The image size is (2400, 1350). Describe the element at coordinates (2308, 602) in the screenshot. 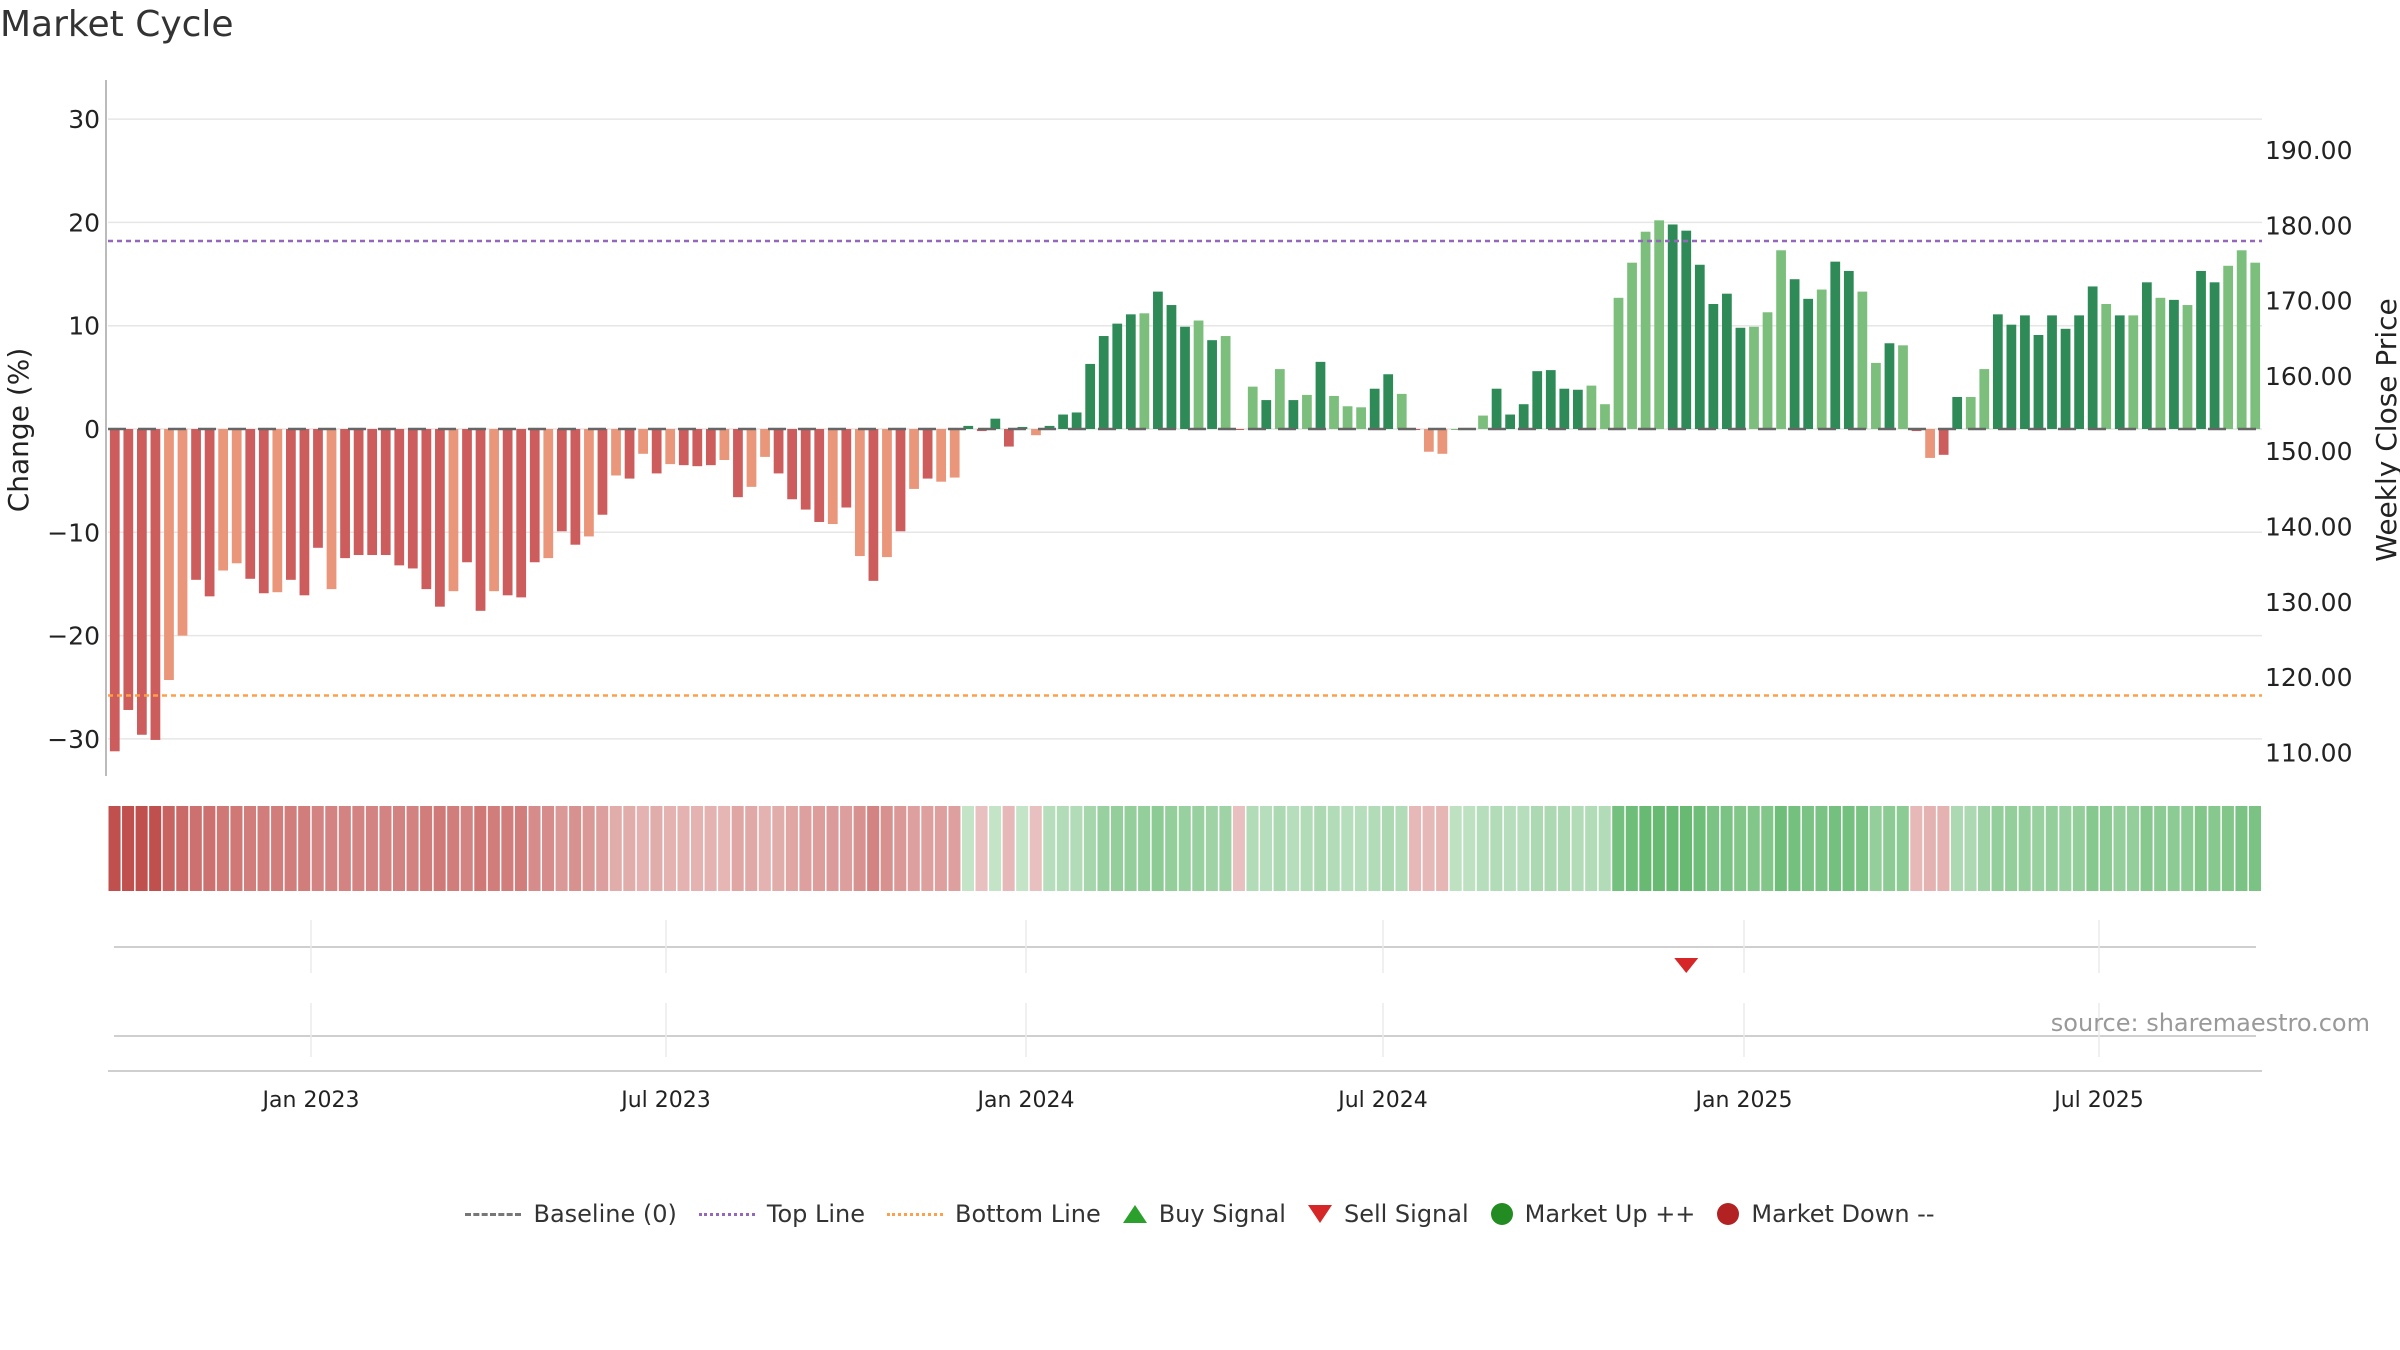

I see `right-tick-label: 130.00` at that location.